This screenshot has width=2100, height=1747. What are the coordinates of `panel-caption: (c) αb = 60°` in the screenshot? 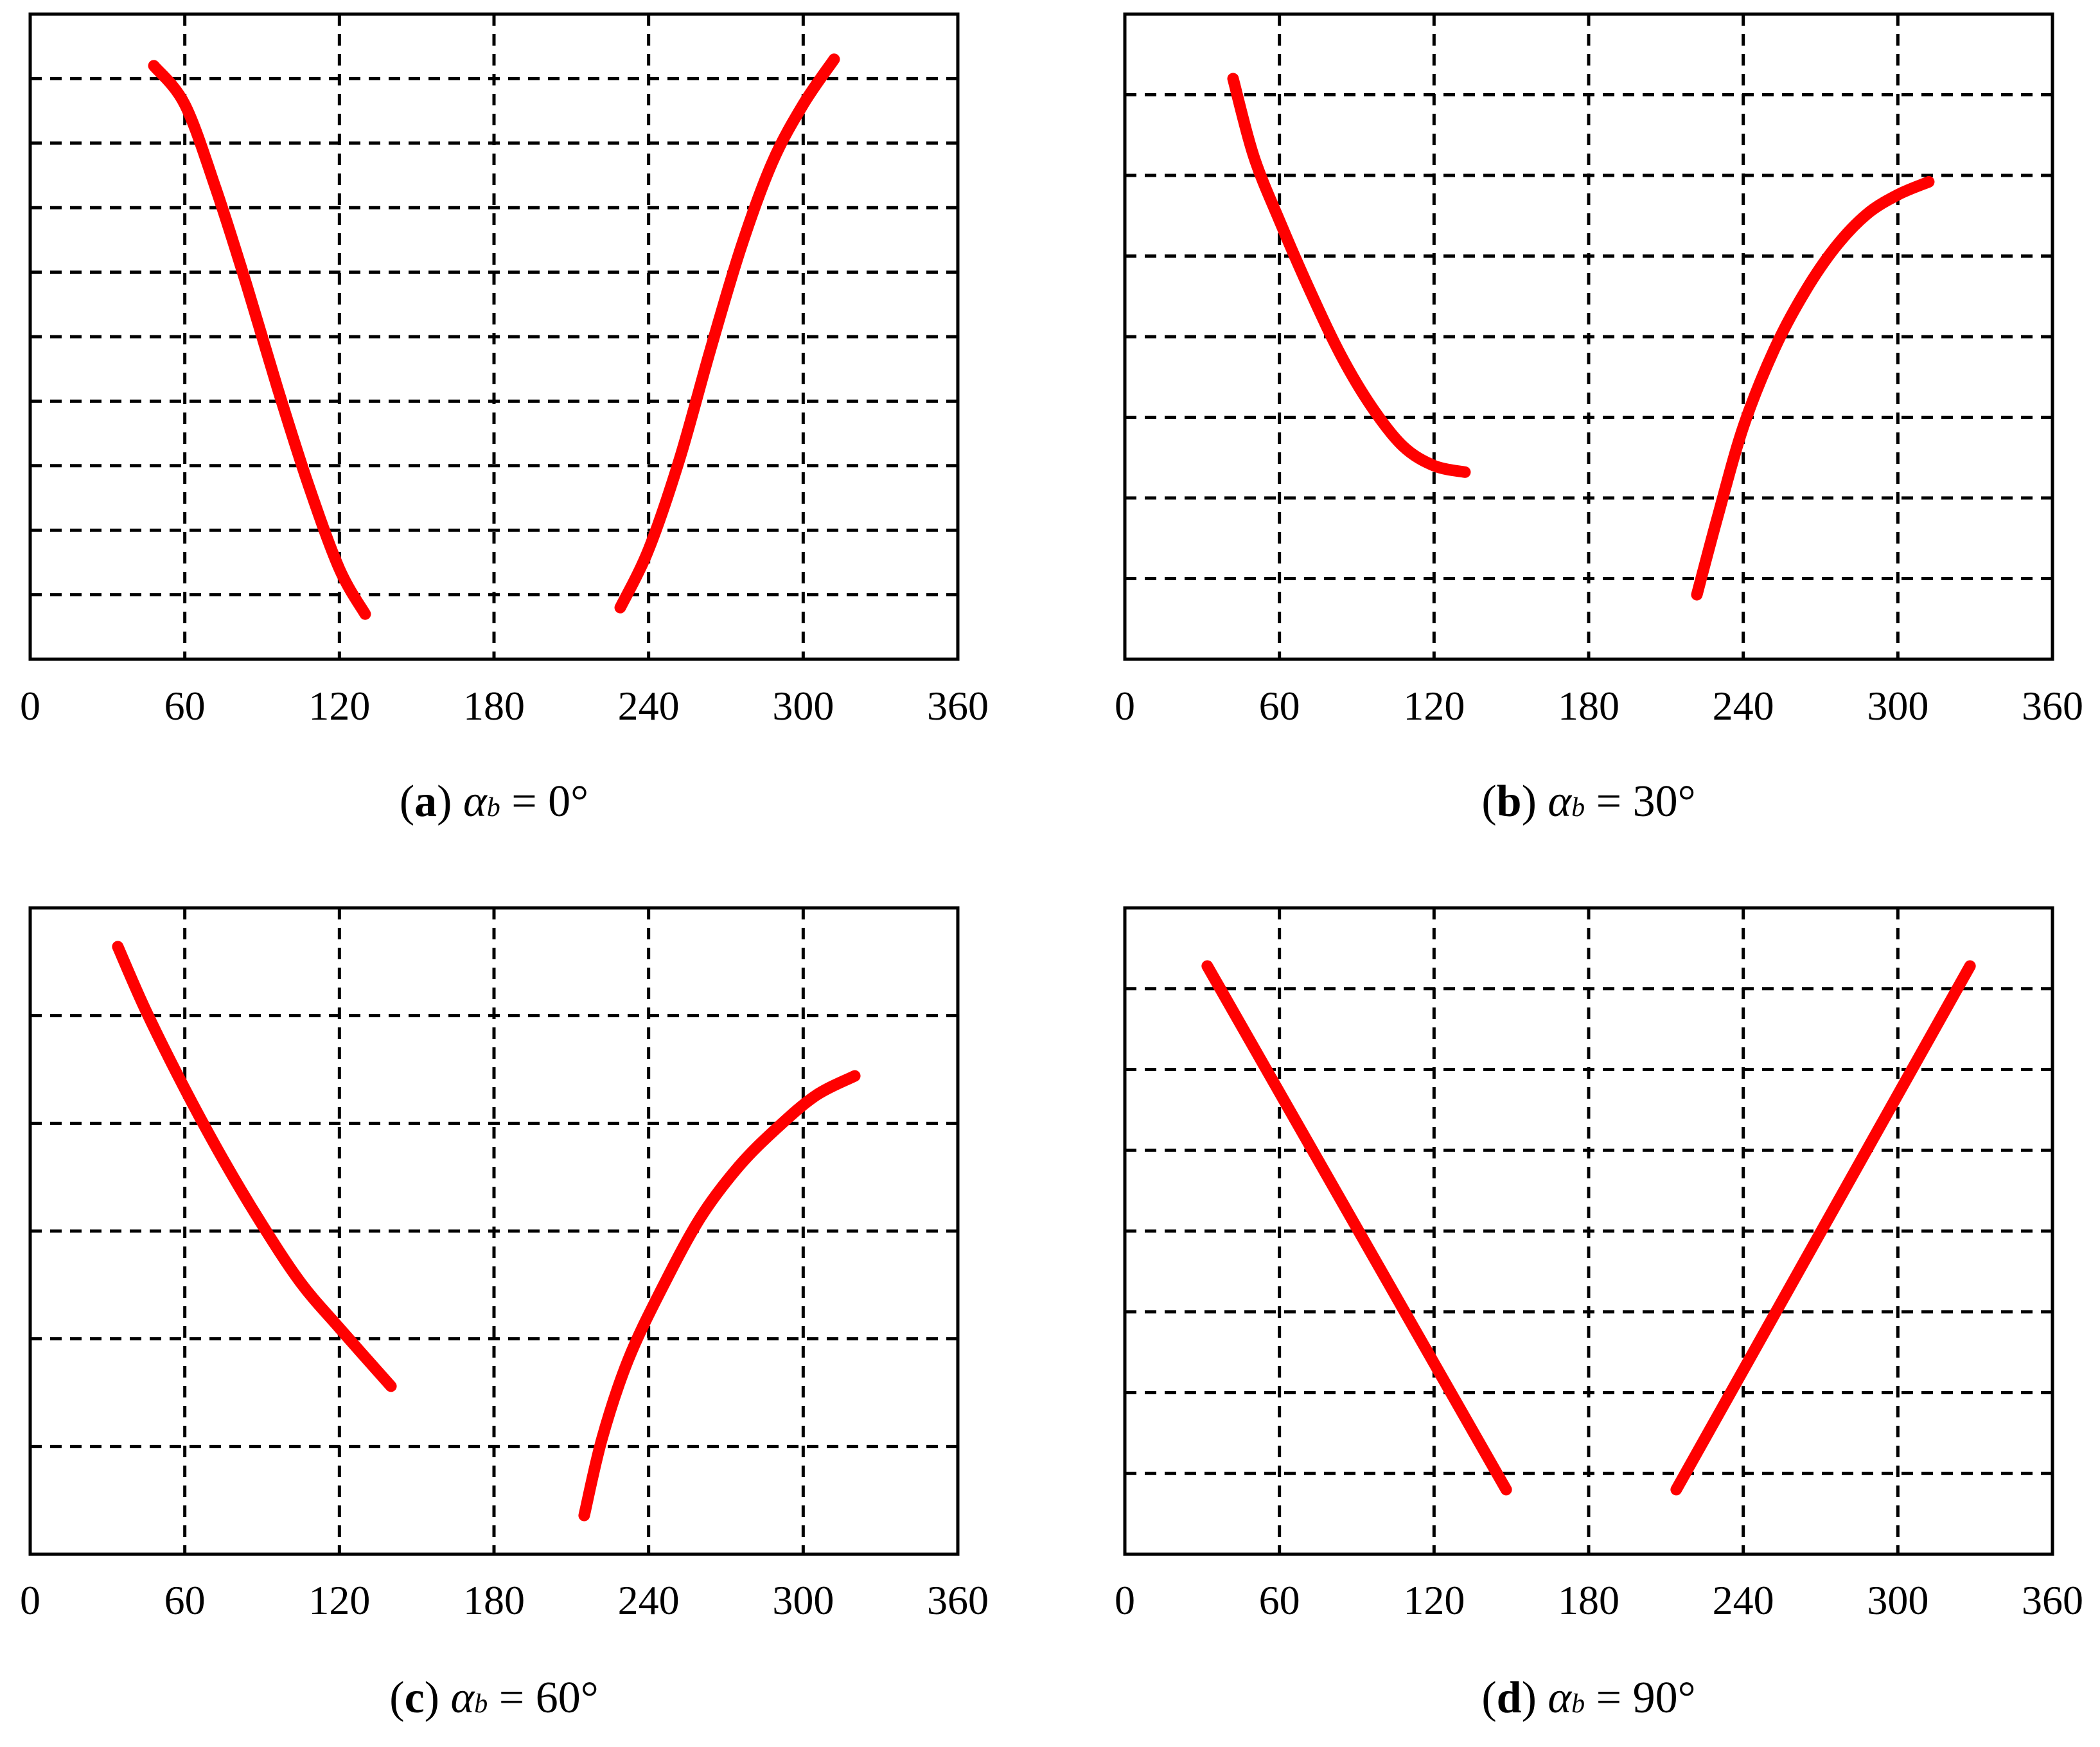 It's located at (493, 1698).